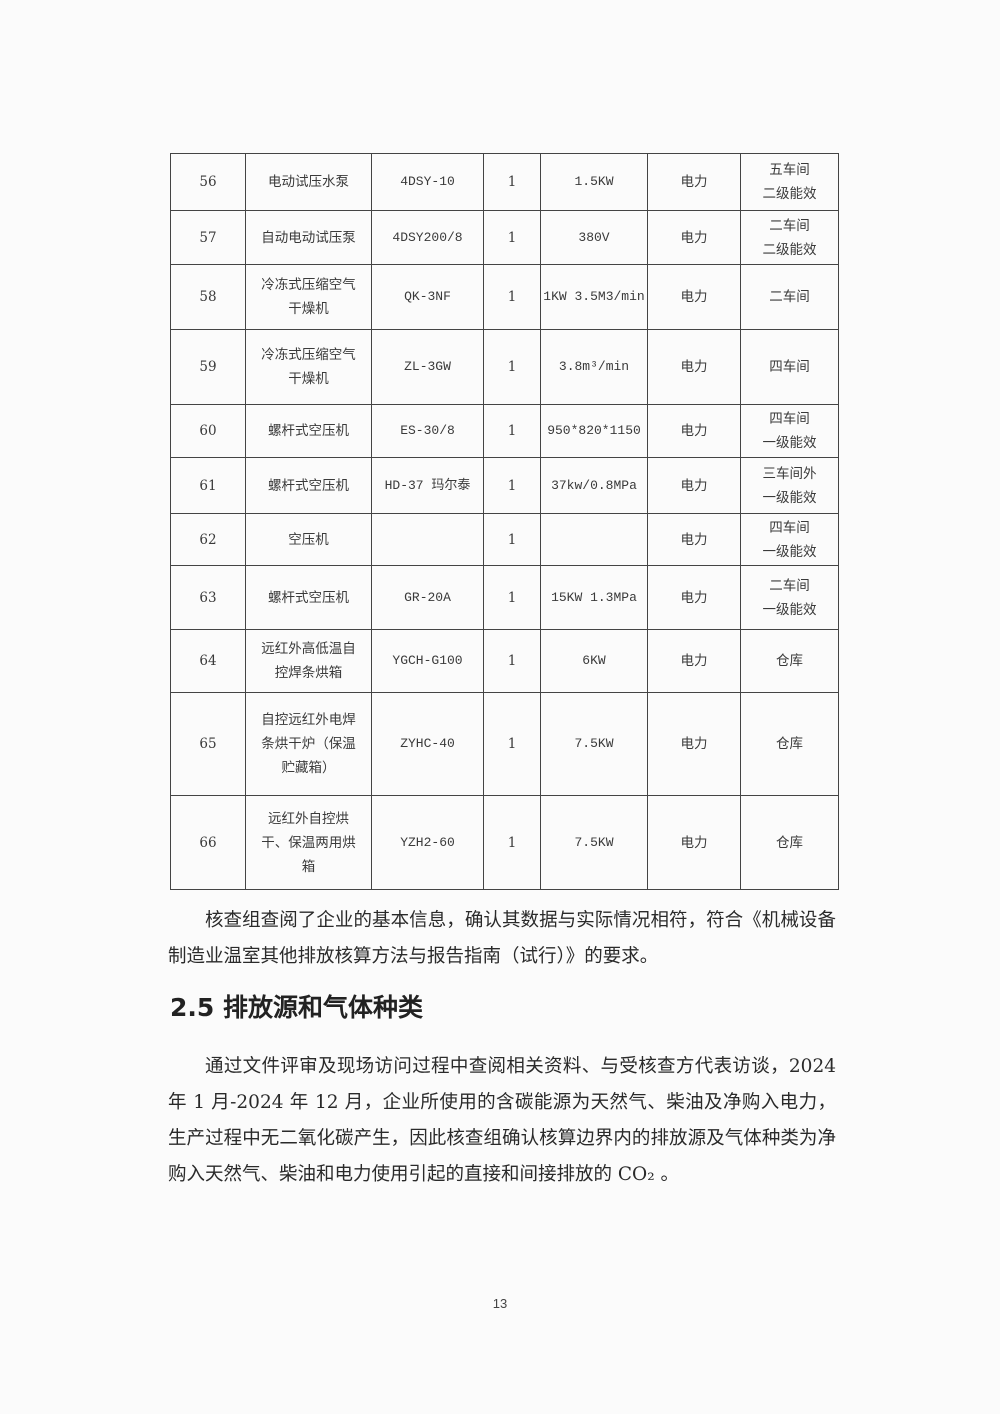 This screenshot has width=1000, height=1414. I want to click on table-row: 59 冷冻式压缩空气 干燥机 ZL-3GW 1 3.8m³/min 电力 四车间, so click(504, 367).